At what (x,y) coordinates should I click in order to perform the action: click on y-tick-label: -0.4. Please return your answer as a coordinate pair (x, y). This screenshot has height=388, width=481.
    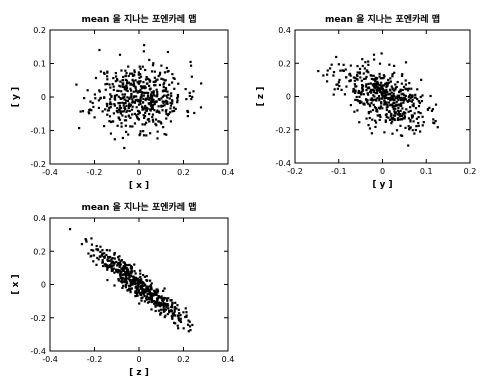
    Looking at the image, I should click on (283, 163).